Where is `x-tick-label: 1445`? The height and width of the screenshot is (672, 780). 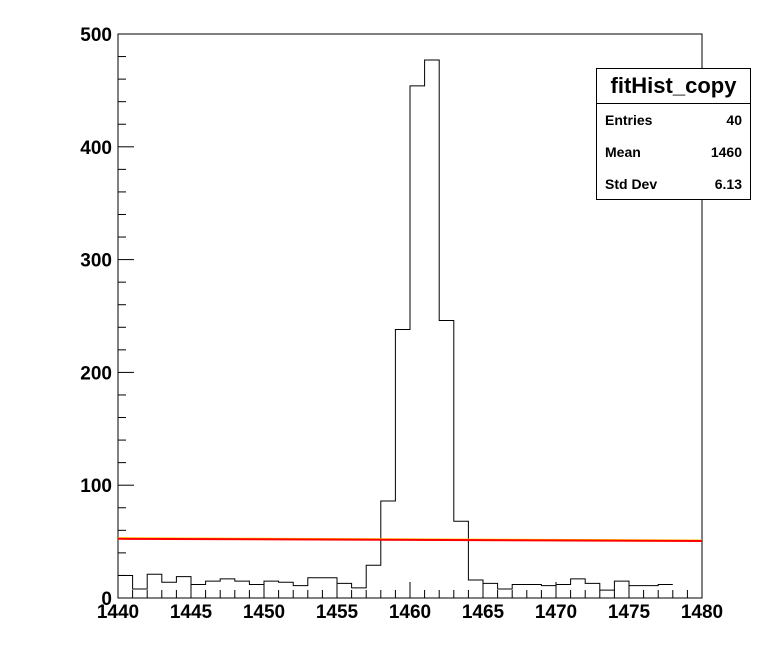
x-tick-label: 1445 is located at coordinates (191, 612).